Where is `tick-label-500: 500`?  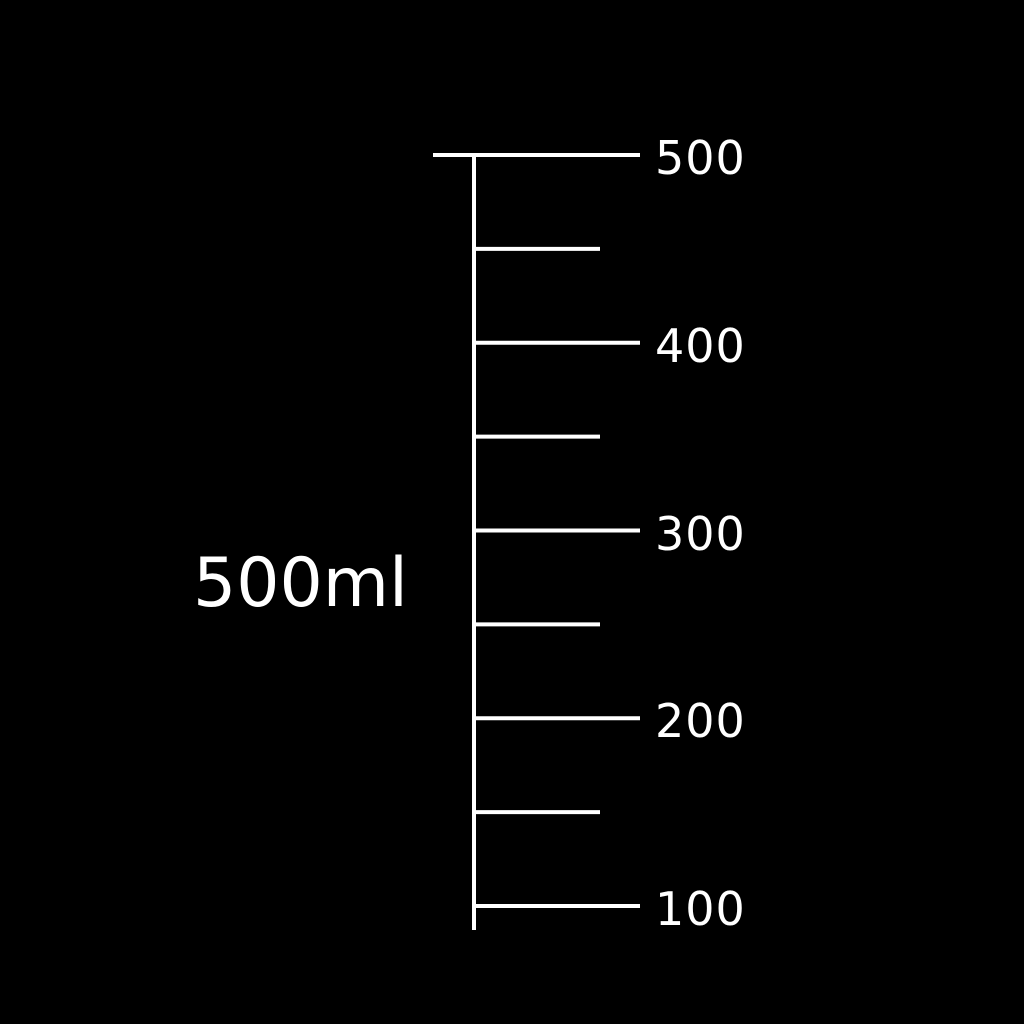
tick-label-500: 500 is located at coordinates (700, 158).